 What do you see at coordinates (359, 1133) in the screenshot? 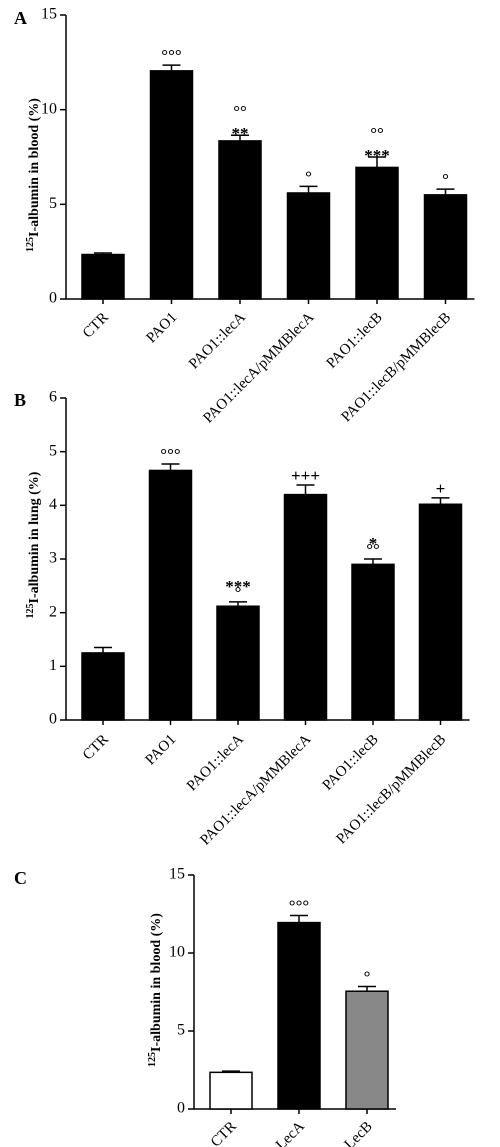
I see `x-tick-label: LecB` at bounding box center [359, 1133].